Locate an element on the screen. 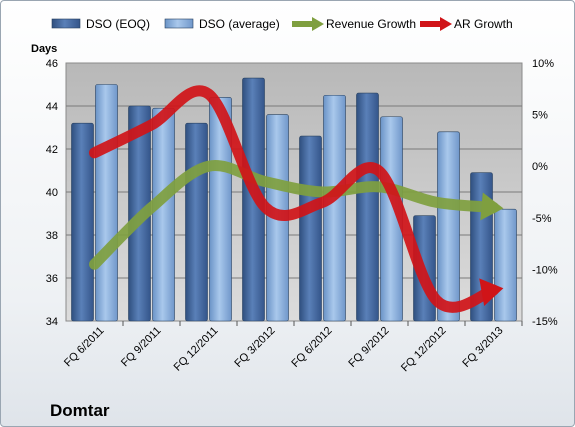  y-tick-label: 34 is located at coordinates (52, 322).